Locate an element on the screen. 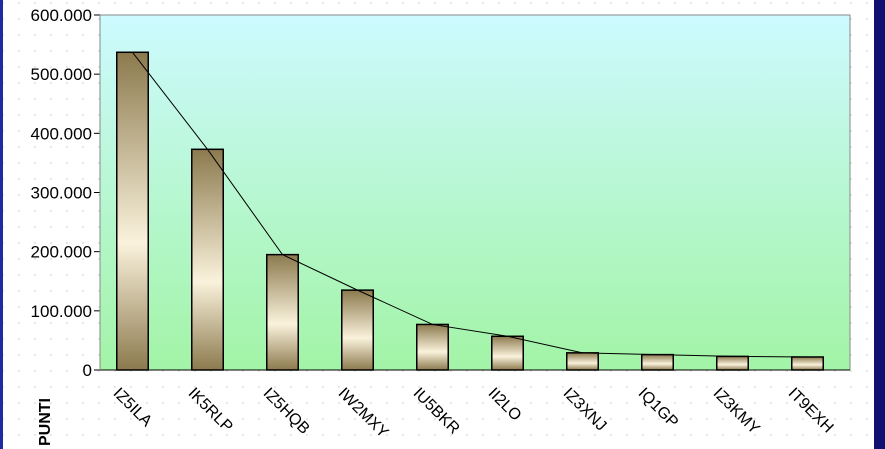 The height and width of the screenshot is (449, 885). y-axis-title: PUNTI is located at coordinates (45, 422).